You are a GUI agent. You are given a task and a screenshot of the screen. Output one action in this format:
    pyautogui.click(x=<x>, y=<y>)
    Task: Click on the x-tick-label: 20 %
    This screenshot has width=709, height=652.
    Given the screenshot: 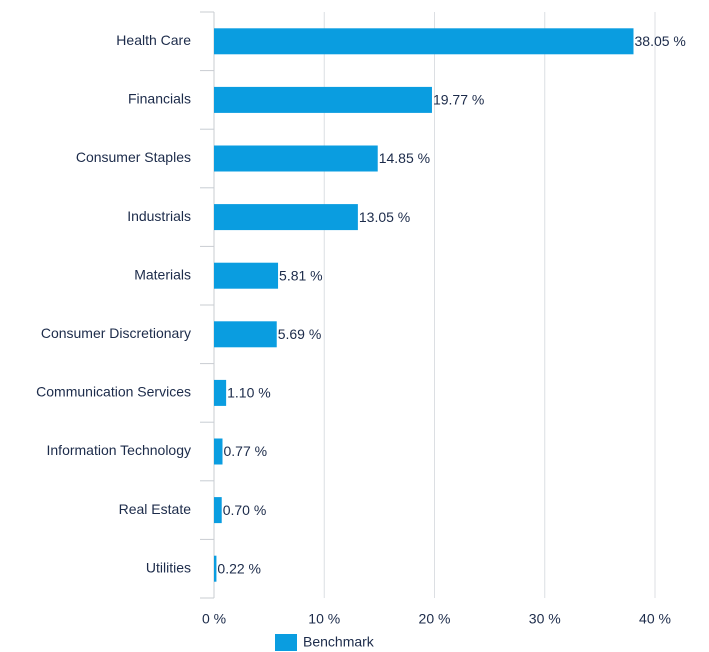 What is the action you would take?
    pyautogui.click(x=435, y=619)
    